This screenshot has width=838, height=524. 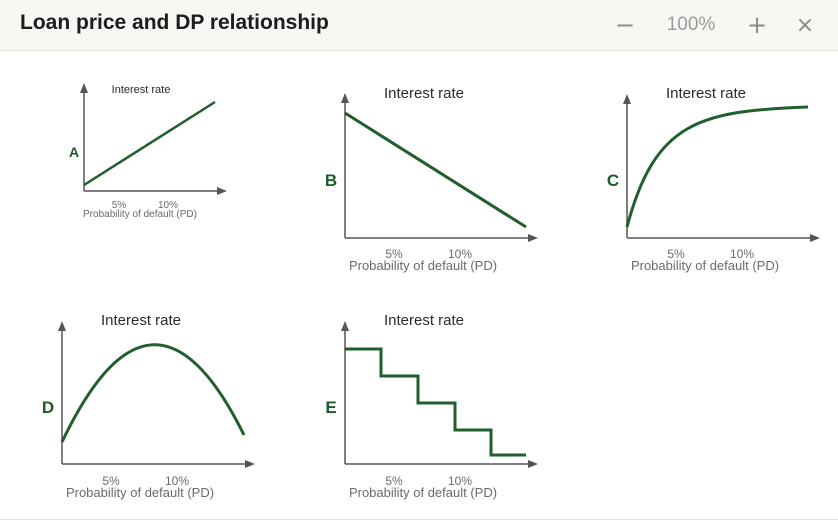 I want to click on chart-c-curve, so click(x=717, y=166).